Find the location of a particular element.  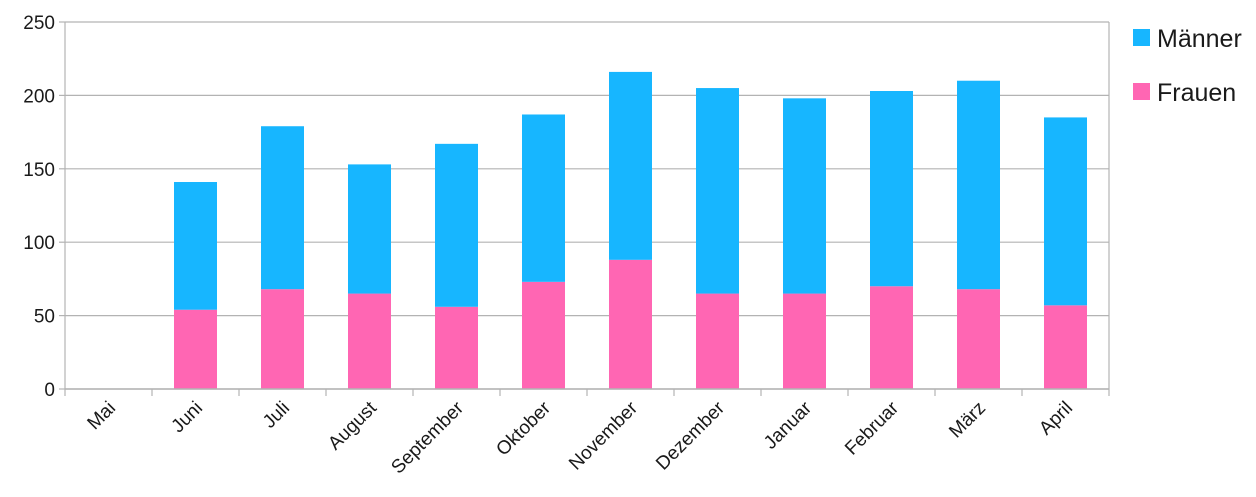

bar-frauen-juli is located at coordinates (282, 339).